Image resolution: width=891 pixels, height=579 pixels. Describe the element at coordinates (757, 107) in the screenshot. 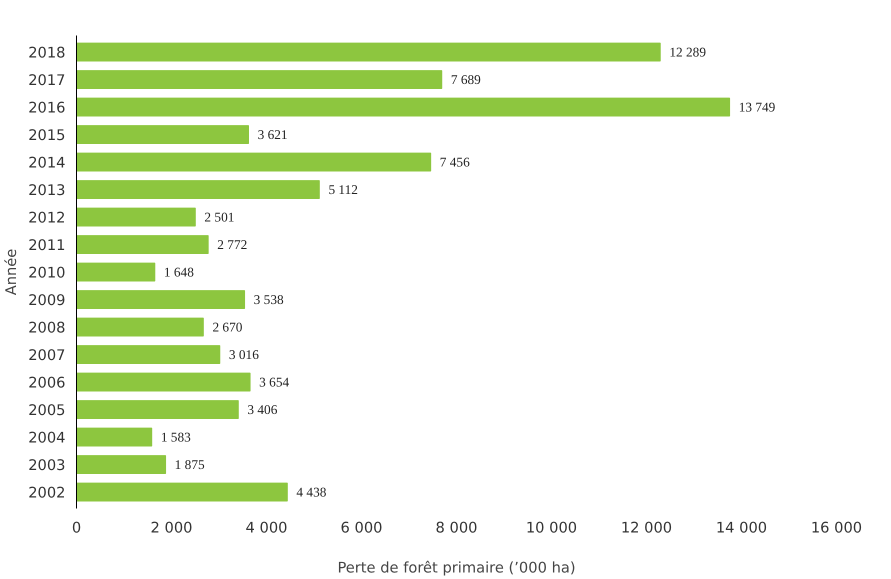

I see `data-label: 13 749` at that location.